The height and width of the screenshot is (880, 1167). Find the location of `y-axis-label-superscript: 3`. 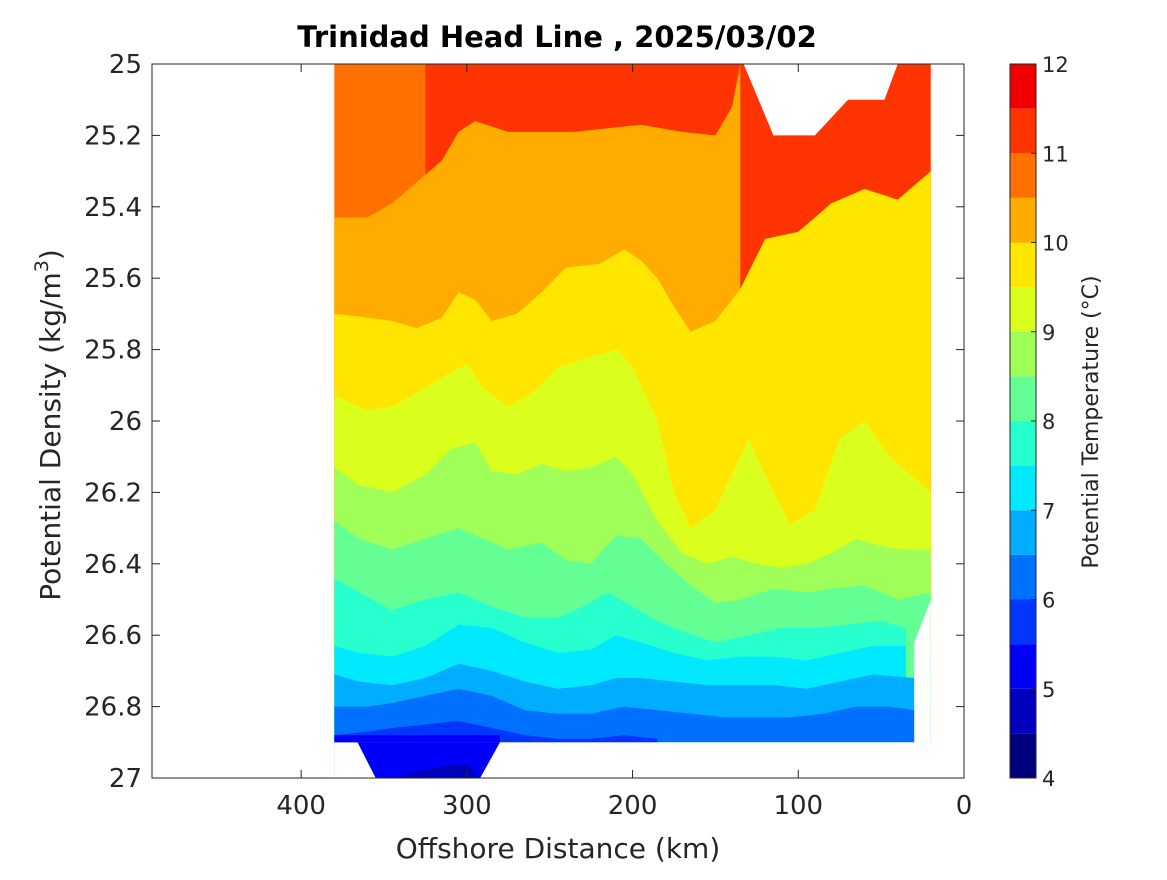

y-axis-label-superscript: 3 is located at coordinates (42, 266).